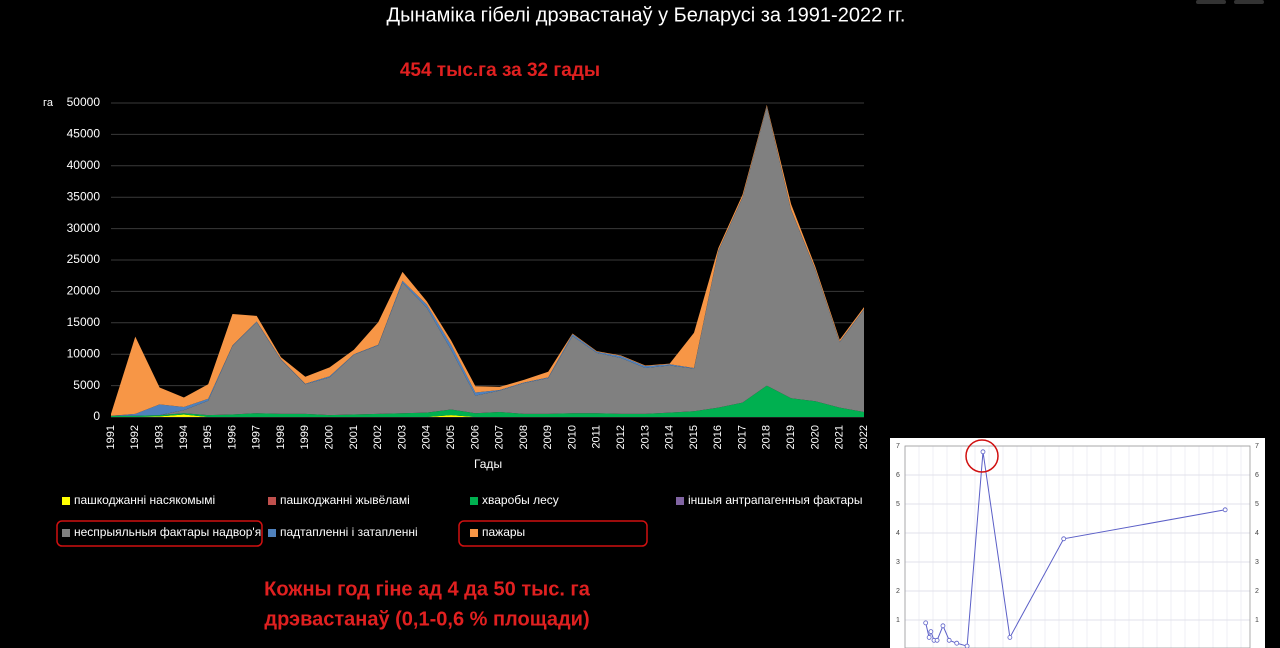 Image resolution: width=1280 pixels, height=648 pixels. I want to click on annotation: Кожны год гіне ад 4 да 50 тыс. га, so click(427, 589).